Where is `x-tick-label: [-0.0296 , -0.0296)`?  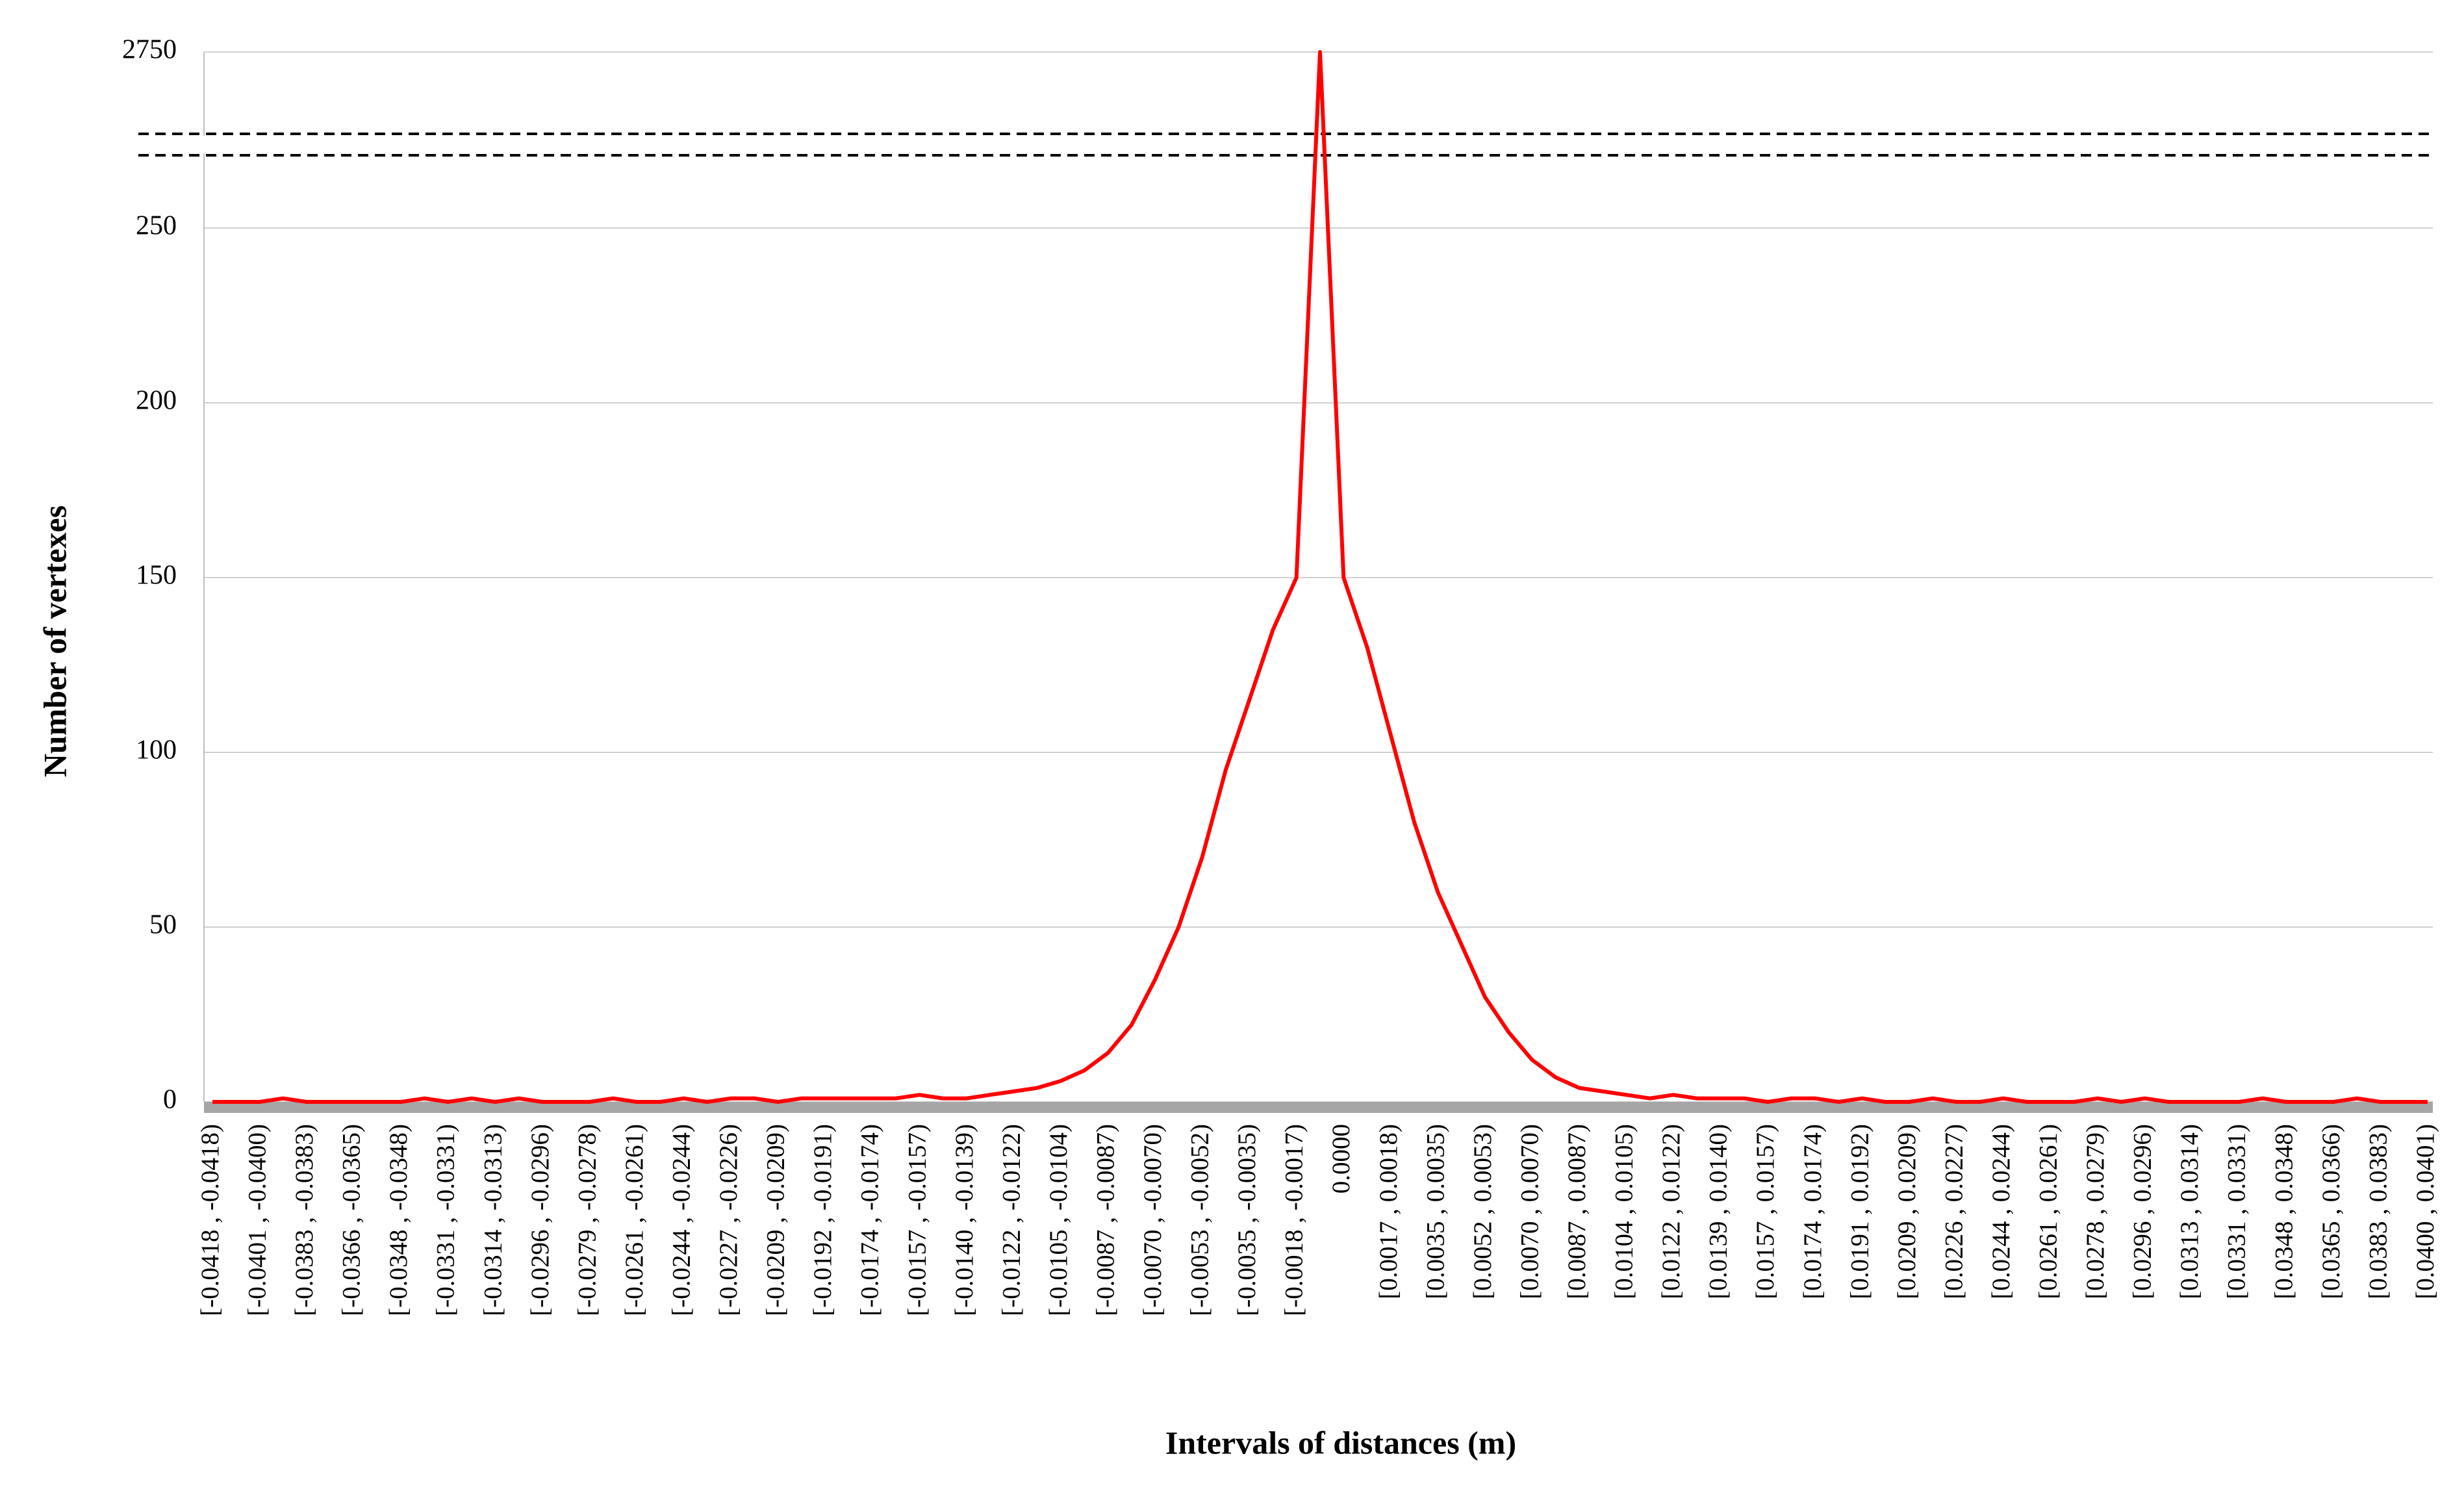 x-tick-label: [-0.0296 , -0.0296) is located at coordinates (540, 1220).